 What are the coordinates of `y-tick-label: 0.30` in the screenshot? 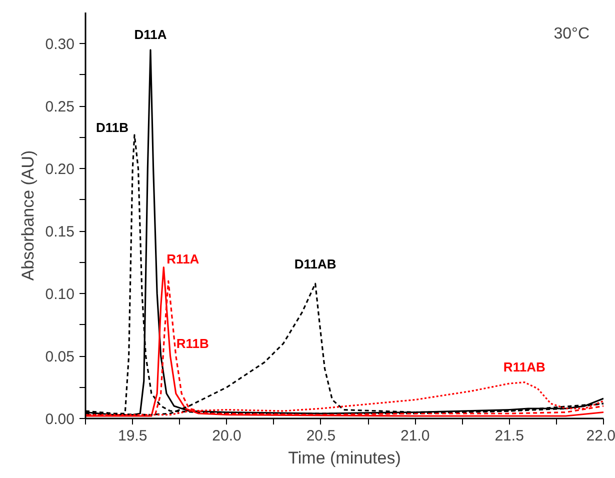 It's located at (60, 45).